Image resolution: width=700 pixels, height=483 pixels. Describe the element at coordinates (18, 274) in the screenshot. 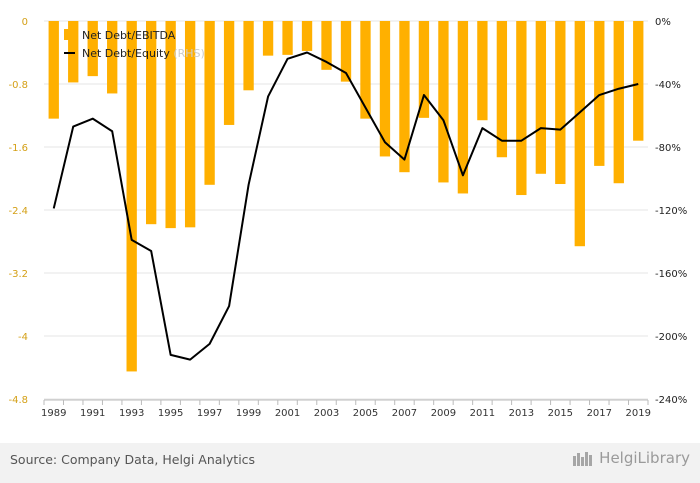

I see `left-axis-tick-label: -3.2` at that location.